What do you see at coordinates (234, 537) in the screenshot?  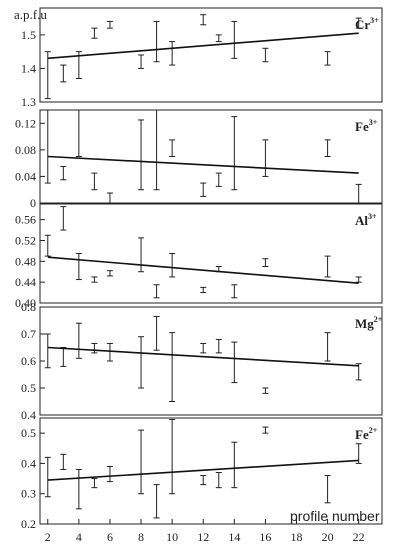 I see `x-tick-label: 14` at bounding box center [234, 537].